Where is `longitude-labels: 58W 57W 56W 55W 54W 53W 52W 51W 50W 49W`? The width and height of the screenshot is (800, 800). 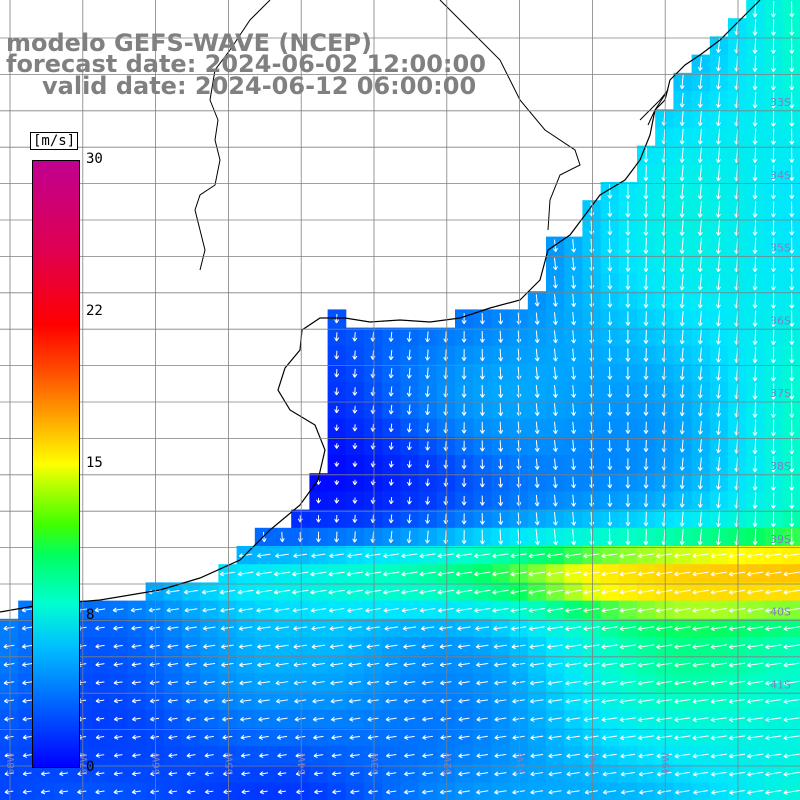 longitude-labels: 58W 57W 56W 55W 54W 53W 52W 51W 50W 49W is located at coordinates (339, 763).